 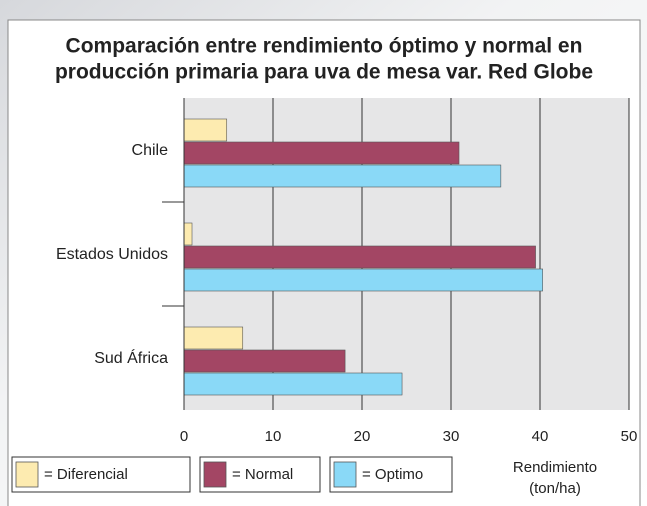 What do you see at coordinates (451, 436) in the screenshot?
I see `x-tick-label: 30` at bounding box center [451, 436].